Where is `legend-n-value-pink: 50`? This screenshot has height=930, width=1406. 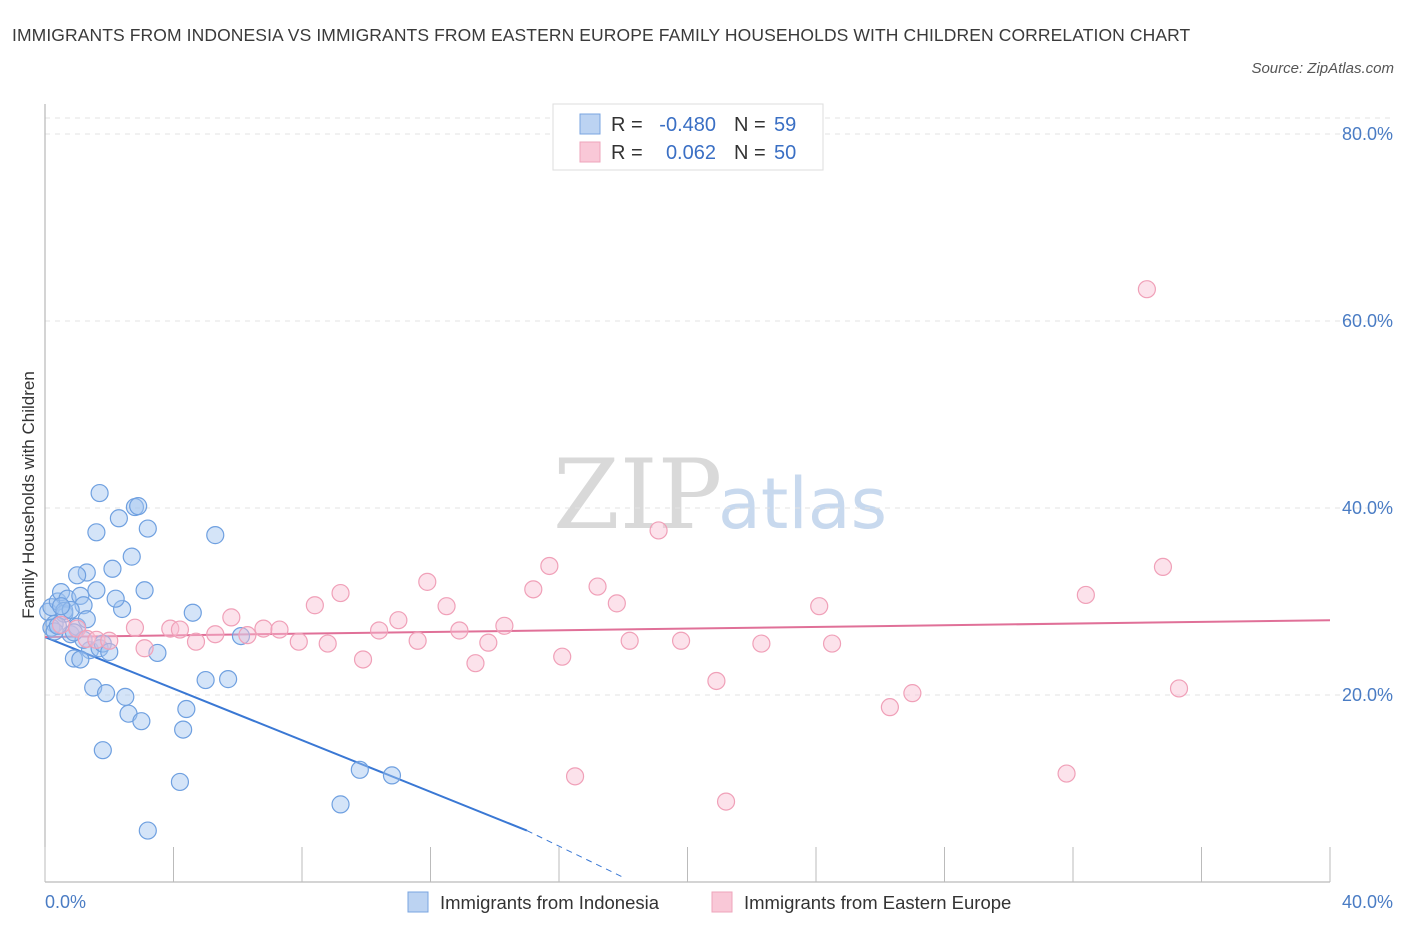 legend-n-value-pink: 50 is located at coordinates (785, 153).